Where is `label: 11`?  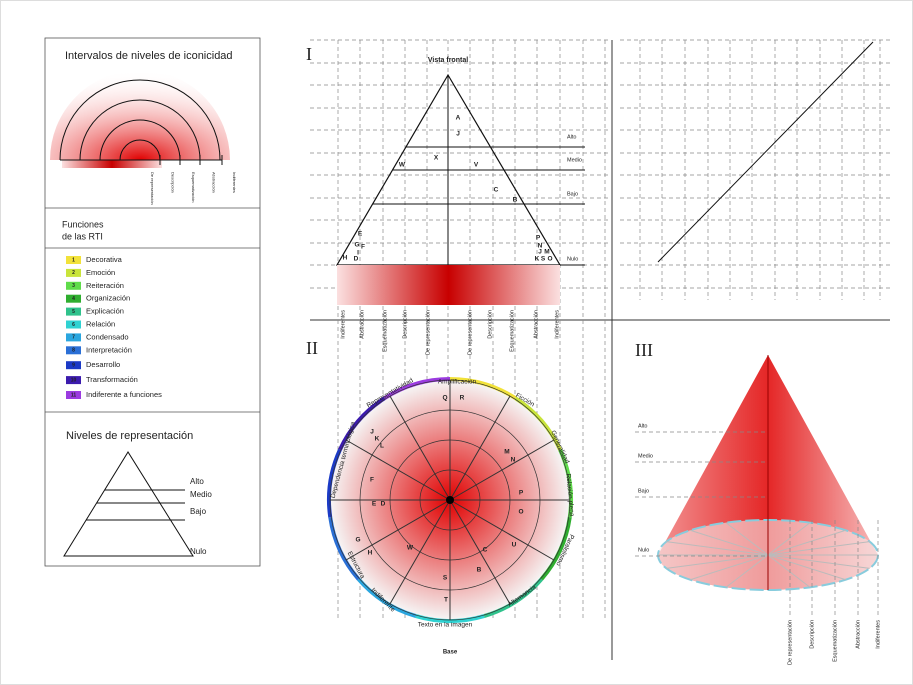 label: 11 is located at coordinates (74, 395).